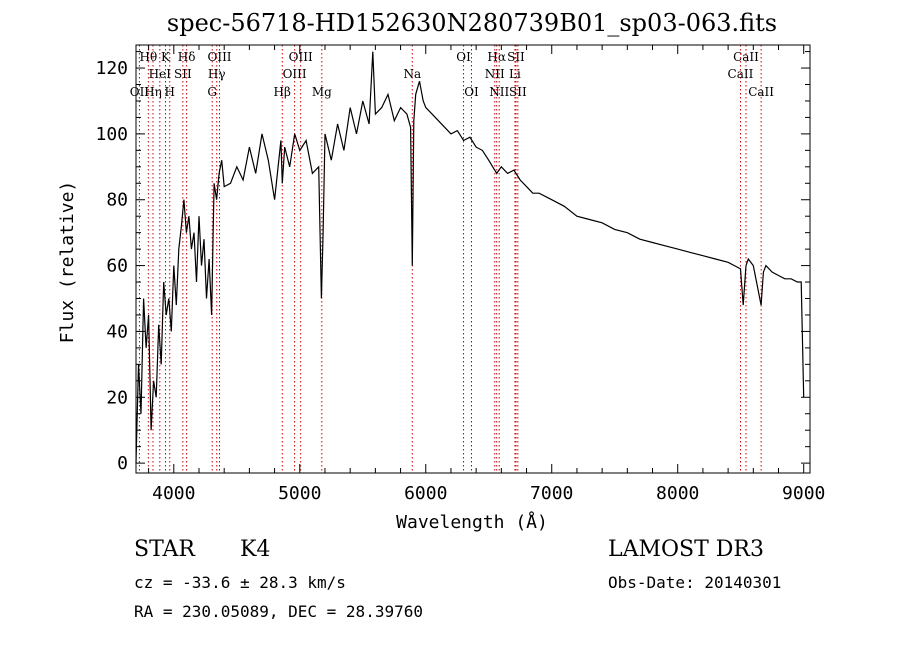 The image size is (900, 649). What do you see at coordinates (695, 582) in the screenshot?
I see `observation-date: Obs-Date: 20140301` at bounding box center [695, 582].